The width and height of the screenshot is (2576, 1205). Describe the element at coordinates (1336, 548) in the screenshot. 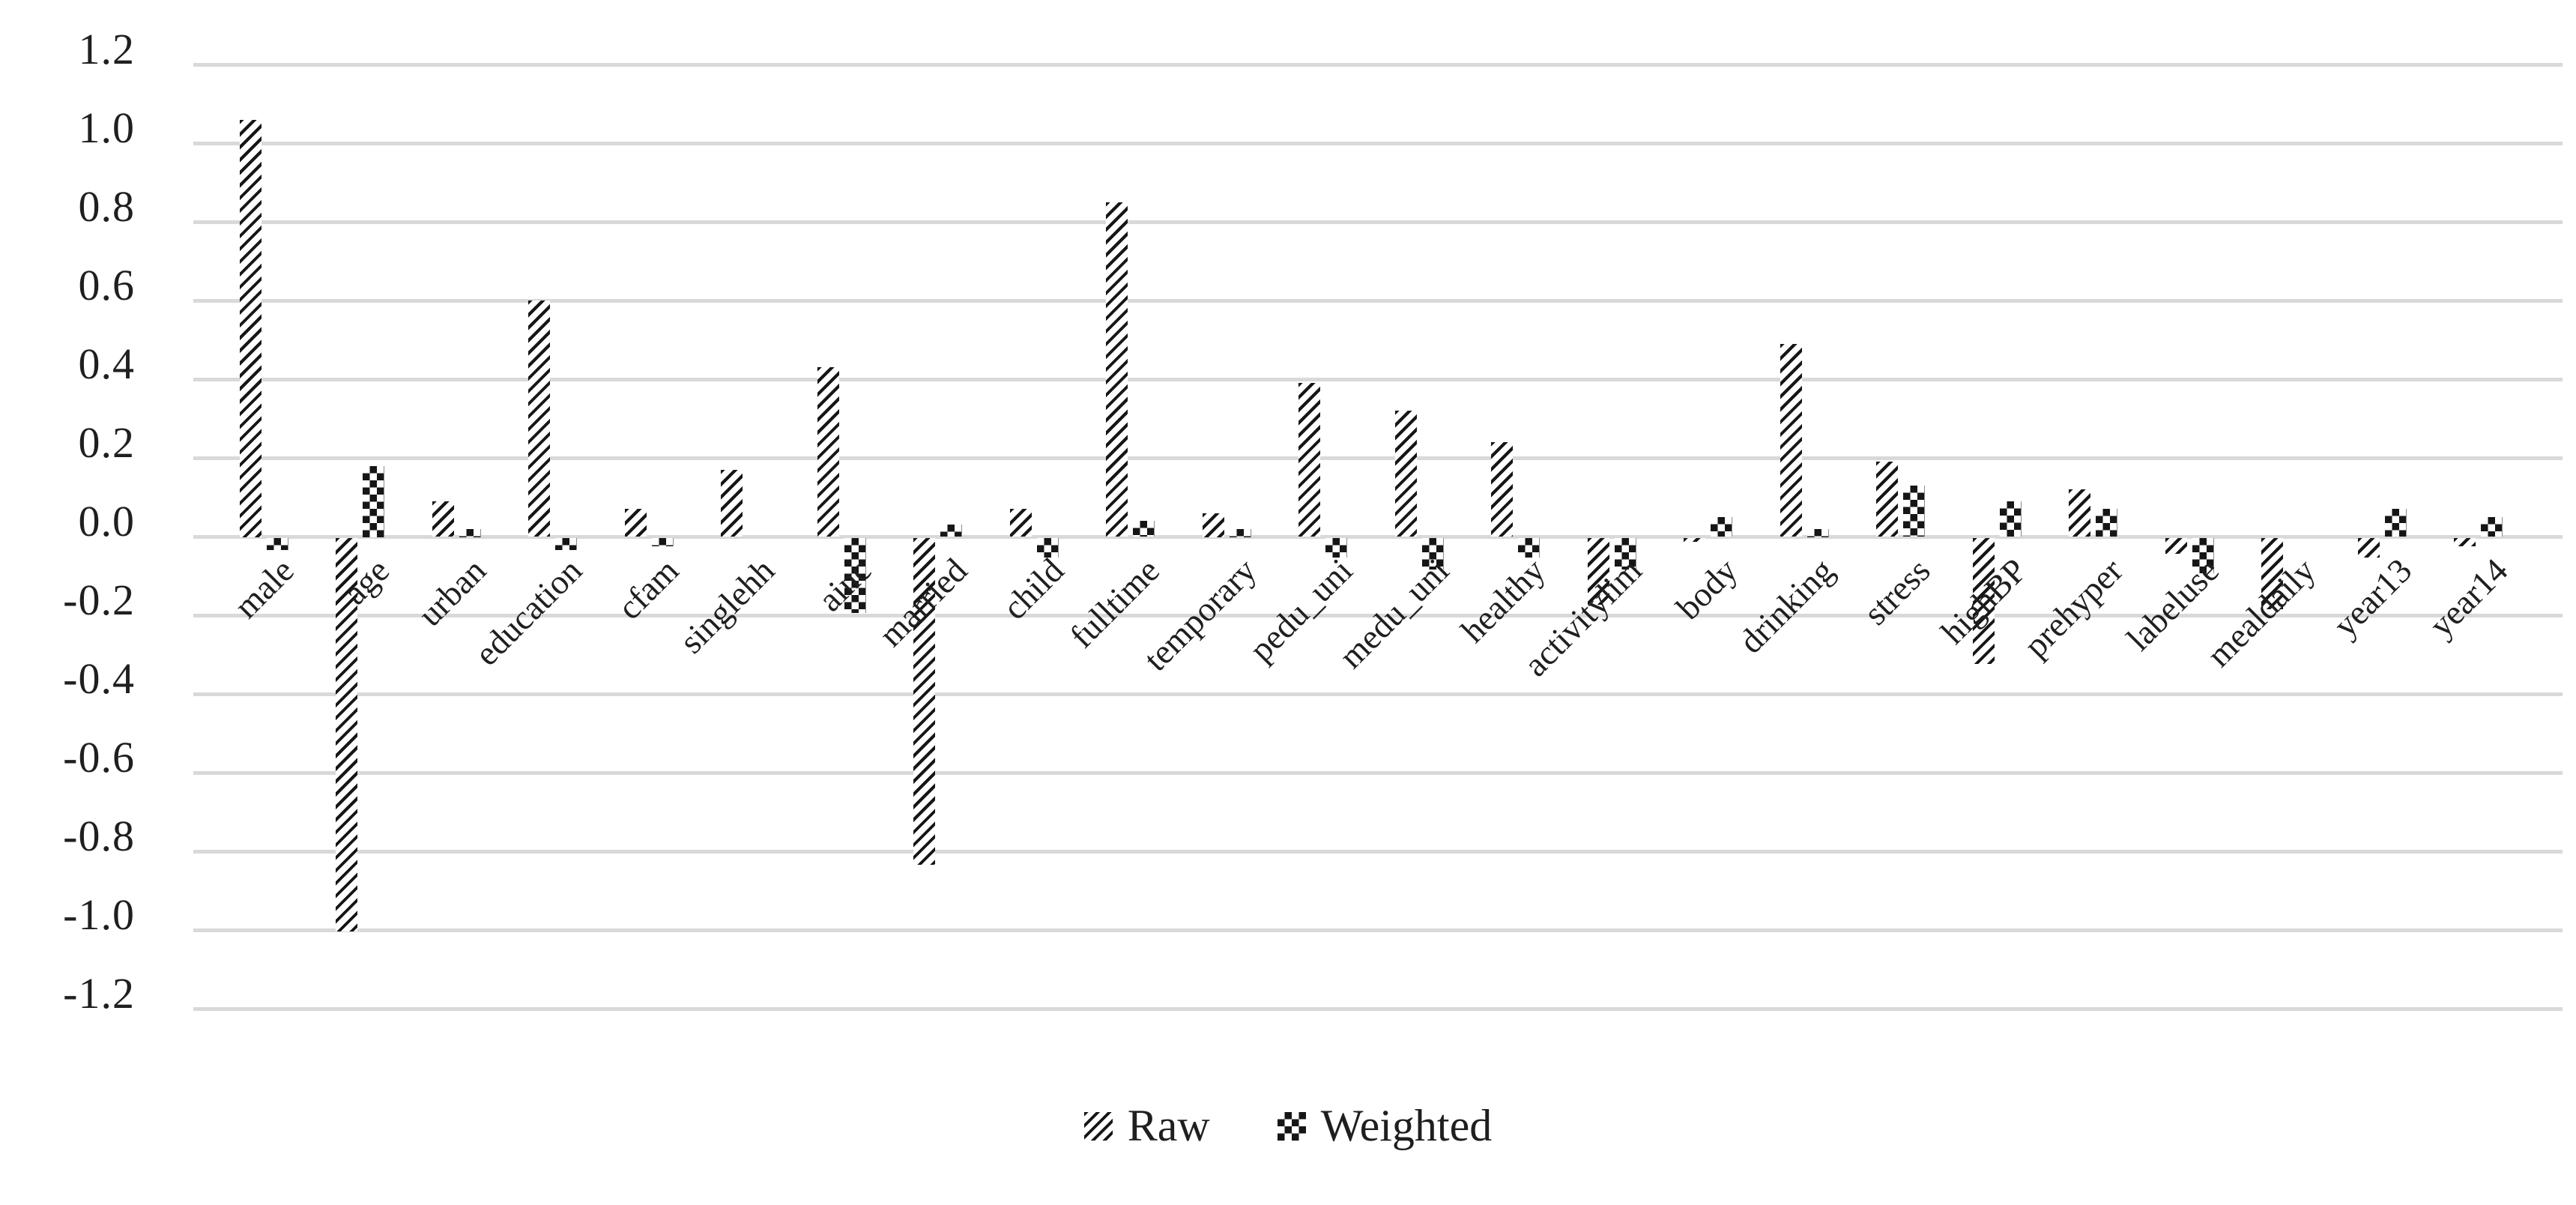

I see `bar-weighted-pedu_uni` at that location.